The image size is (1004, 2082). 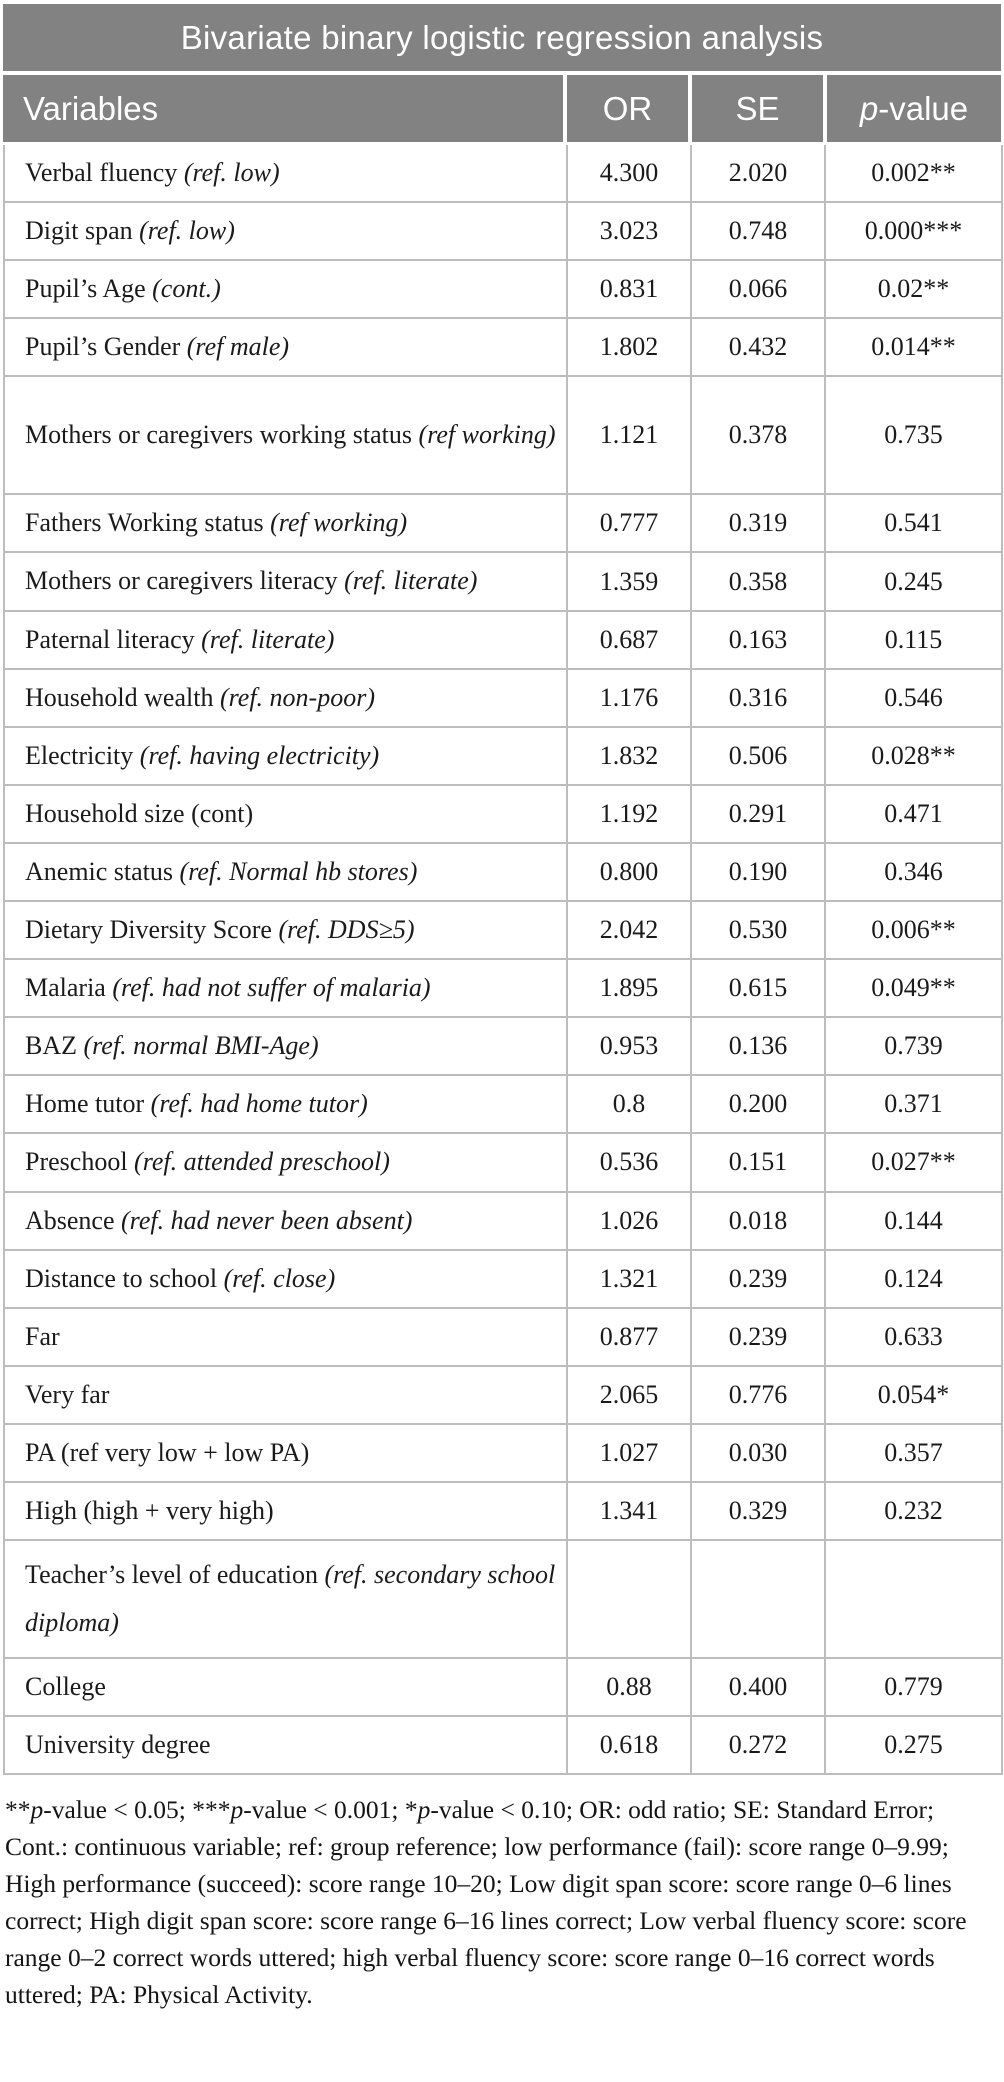 I want to click on se-cell: 0.615, so click(x=758, y=988).